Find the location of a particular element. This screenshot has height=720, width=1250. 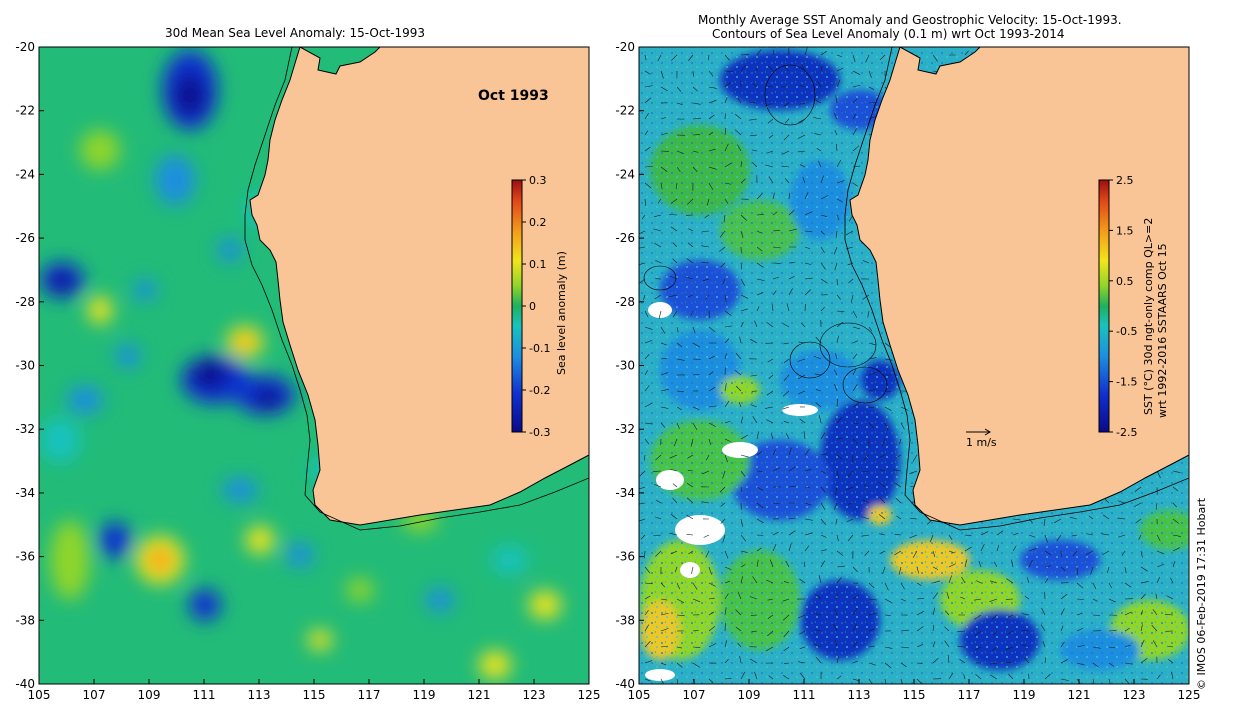

lon-tick-label: 113 is located at coordinates (859, 695).